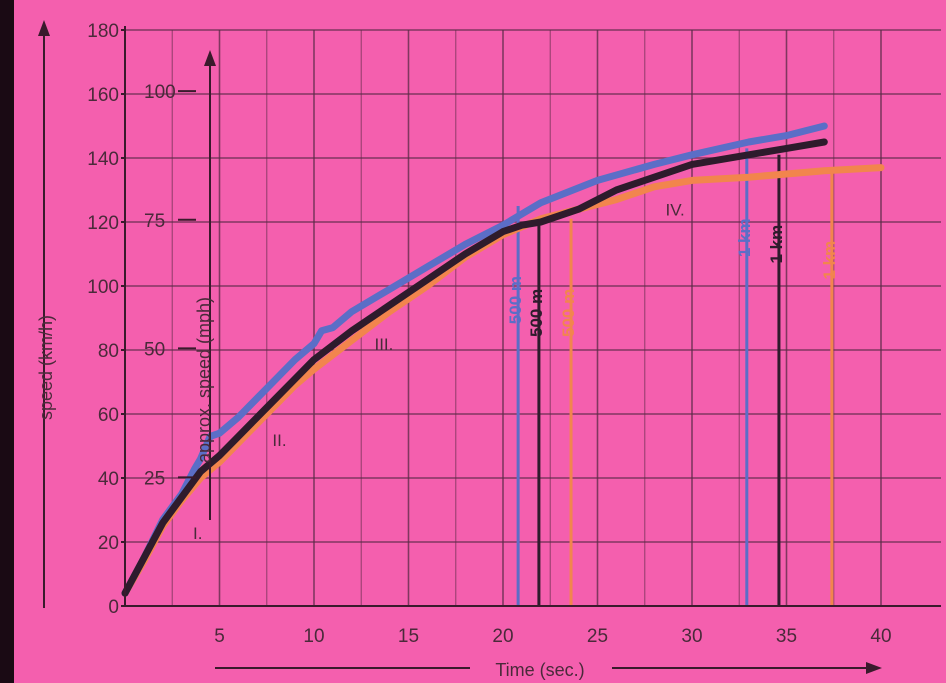 The width and height of the screenshot is (946, 683). I want to click on x-tick-label: 25, so click(597, 636).